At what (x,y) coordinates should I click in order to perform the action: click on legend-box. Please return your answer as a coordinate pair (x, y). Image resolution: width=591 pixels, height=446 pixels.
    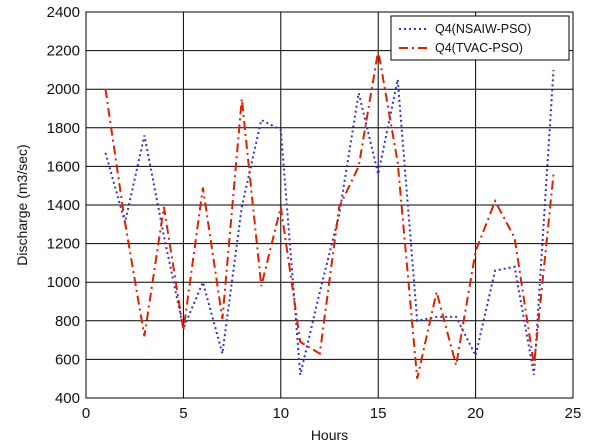
    Looking at the image, I should click on (480, 38).